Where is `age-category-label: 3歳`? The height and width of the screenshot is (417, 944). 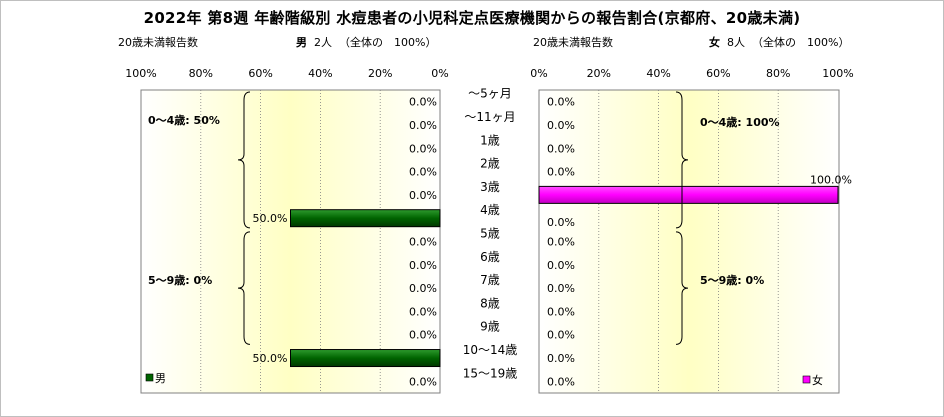 age-category-label: 3歳 is located at coordinates (490, 187).